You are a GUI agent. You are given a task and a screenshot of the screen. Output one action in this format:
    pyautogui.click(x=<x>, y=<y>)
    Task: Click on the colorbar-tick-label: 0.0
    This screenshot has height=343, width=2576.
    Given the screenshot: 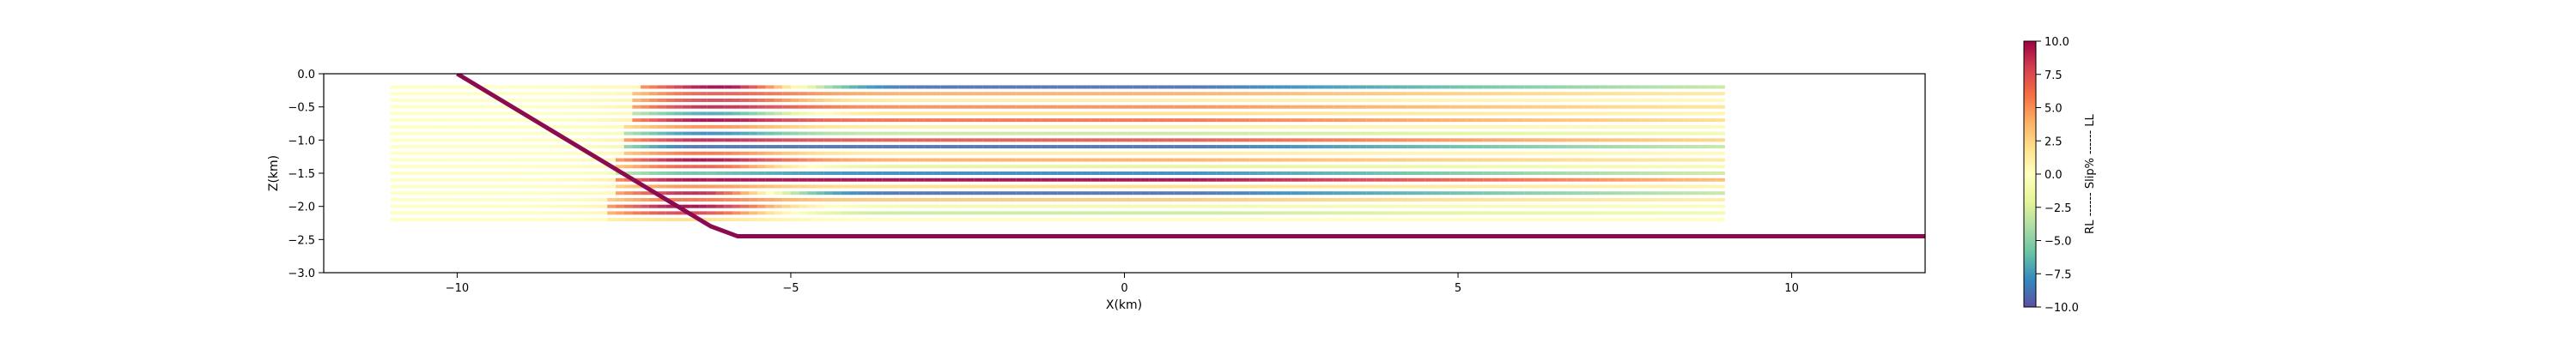 What is the action you would take?
    pyautogui.click(x=2053, y=176)
    